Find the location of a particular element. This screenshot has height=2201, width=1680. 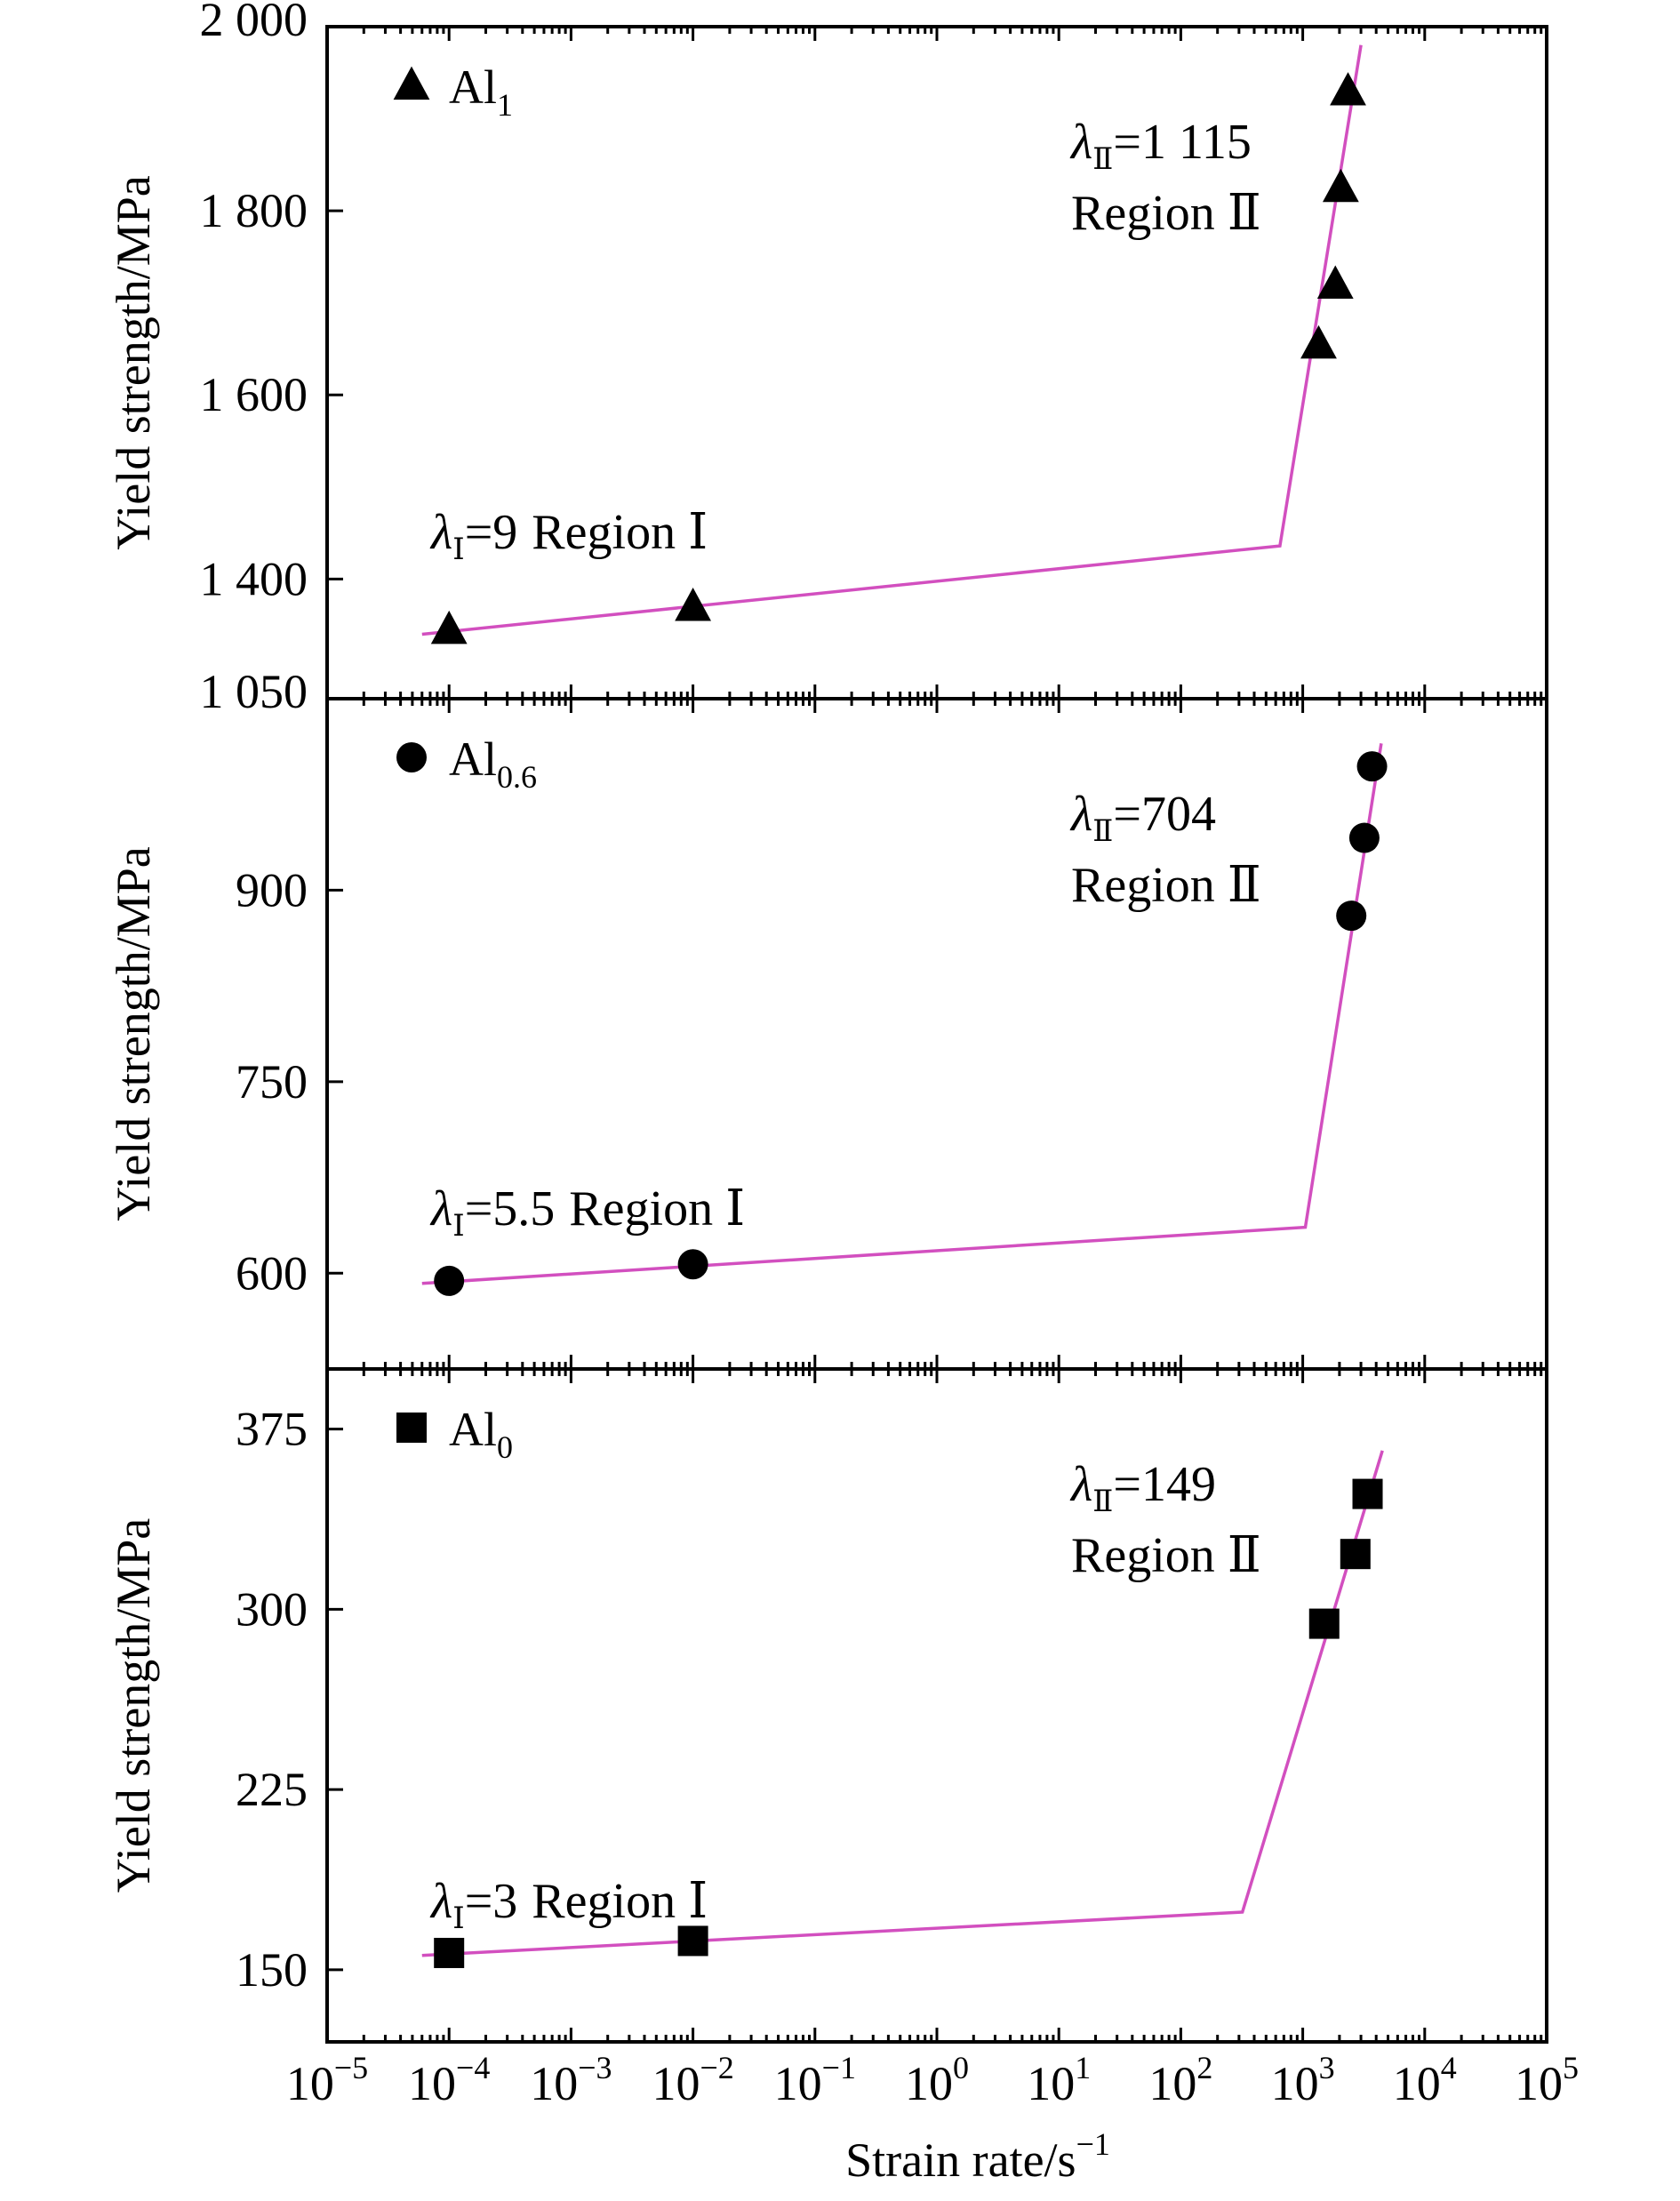

legend-subscript: 1 is located at coordinates (505, 105).